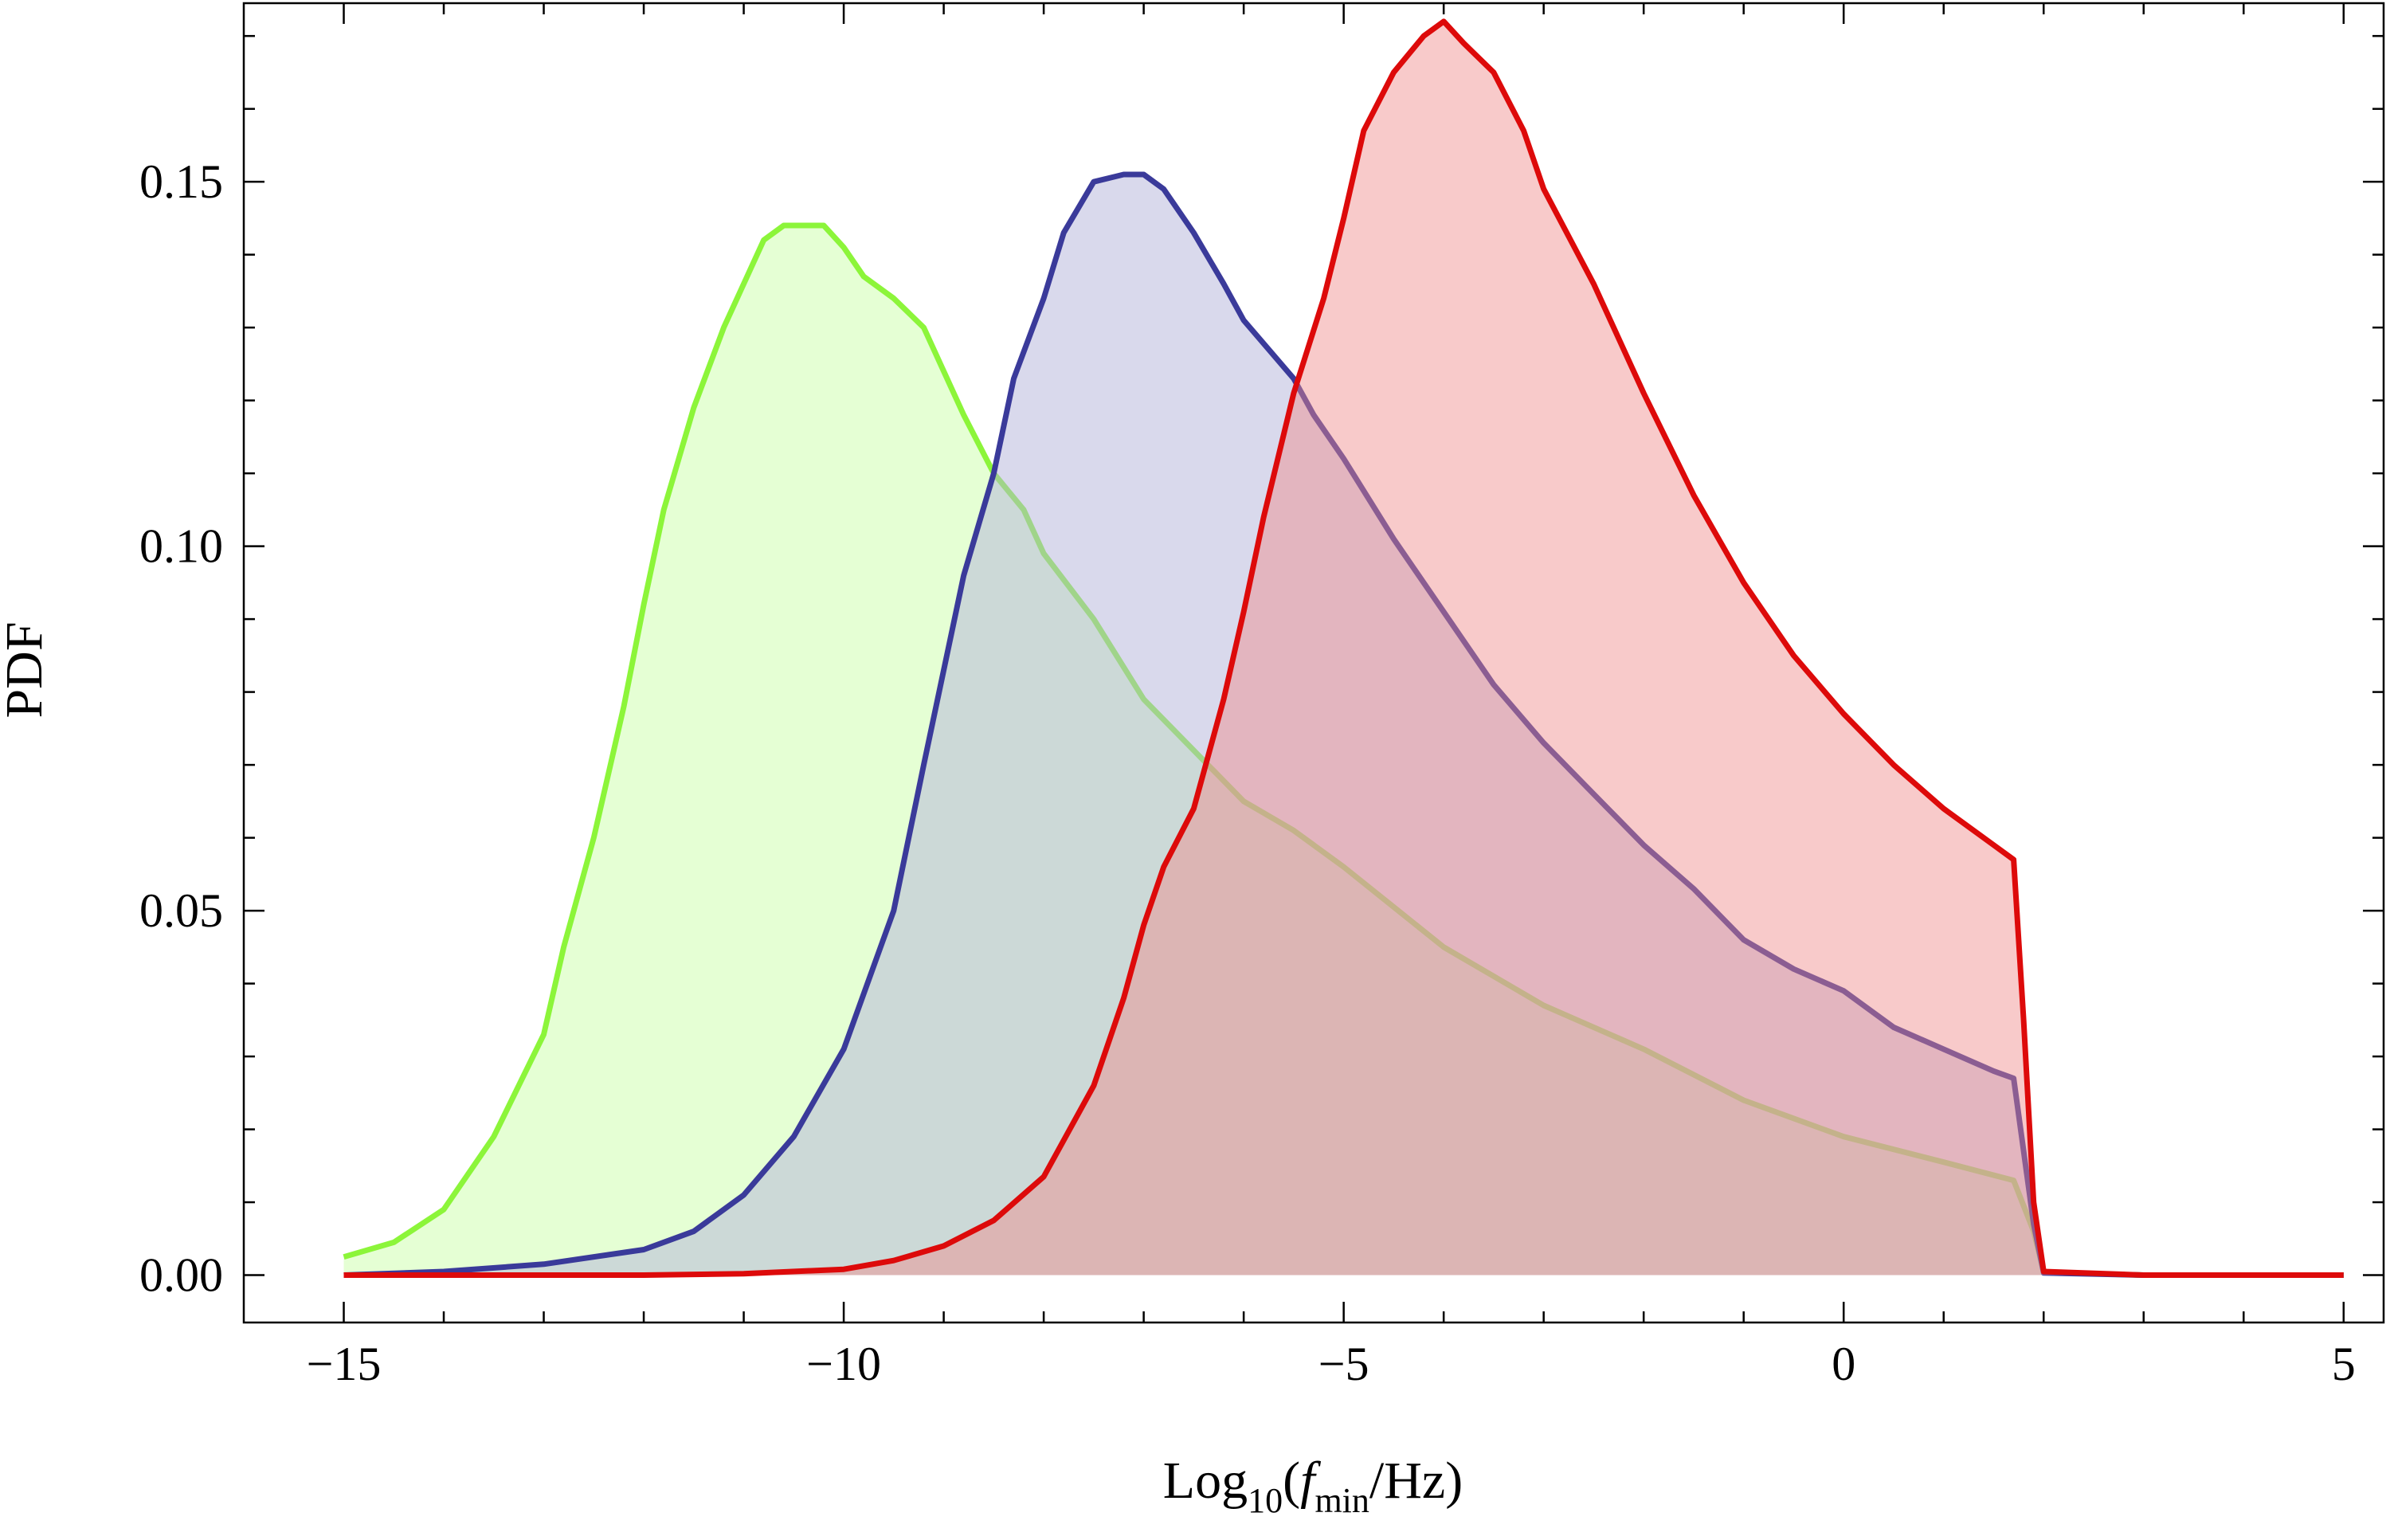 This screenshot has width=2390, height=1540. I want to click on x-title-sub1: 10, so click(1265, 1500).